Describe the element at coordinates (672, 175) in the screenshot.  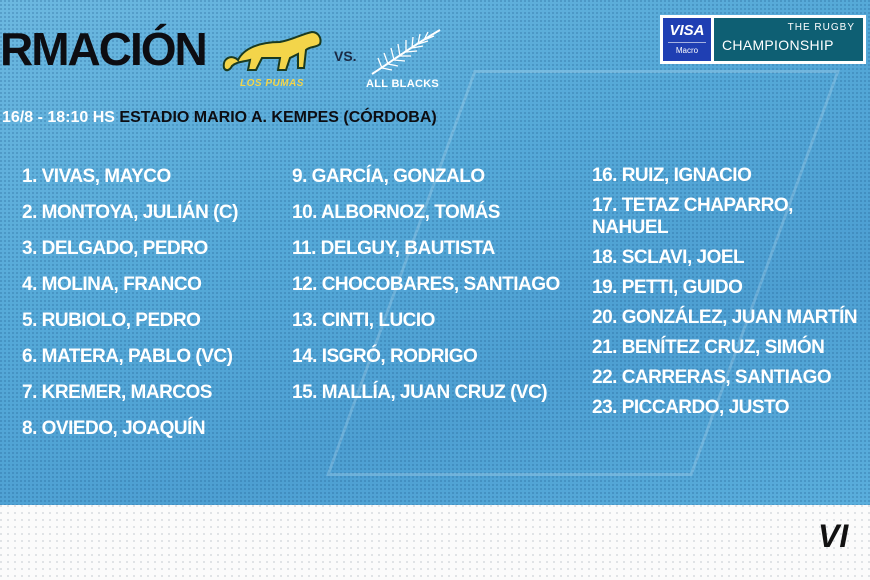
I see `list-item: 16. RUIZ, IGNACIO` at that location.